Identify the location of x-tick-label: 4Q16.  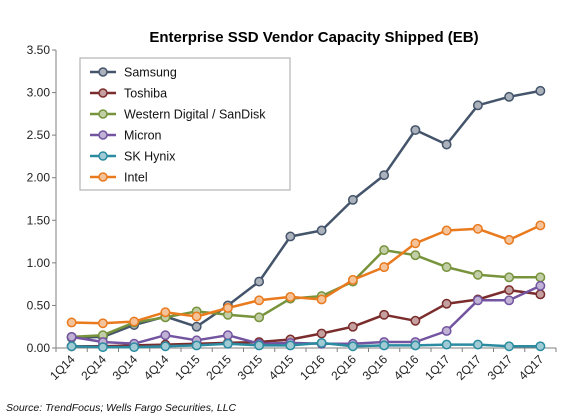
(406, 367).